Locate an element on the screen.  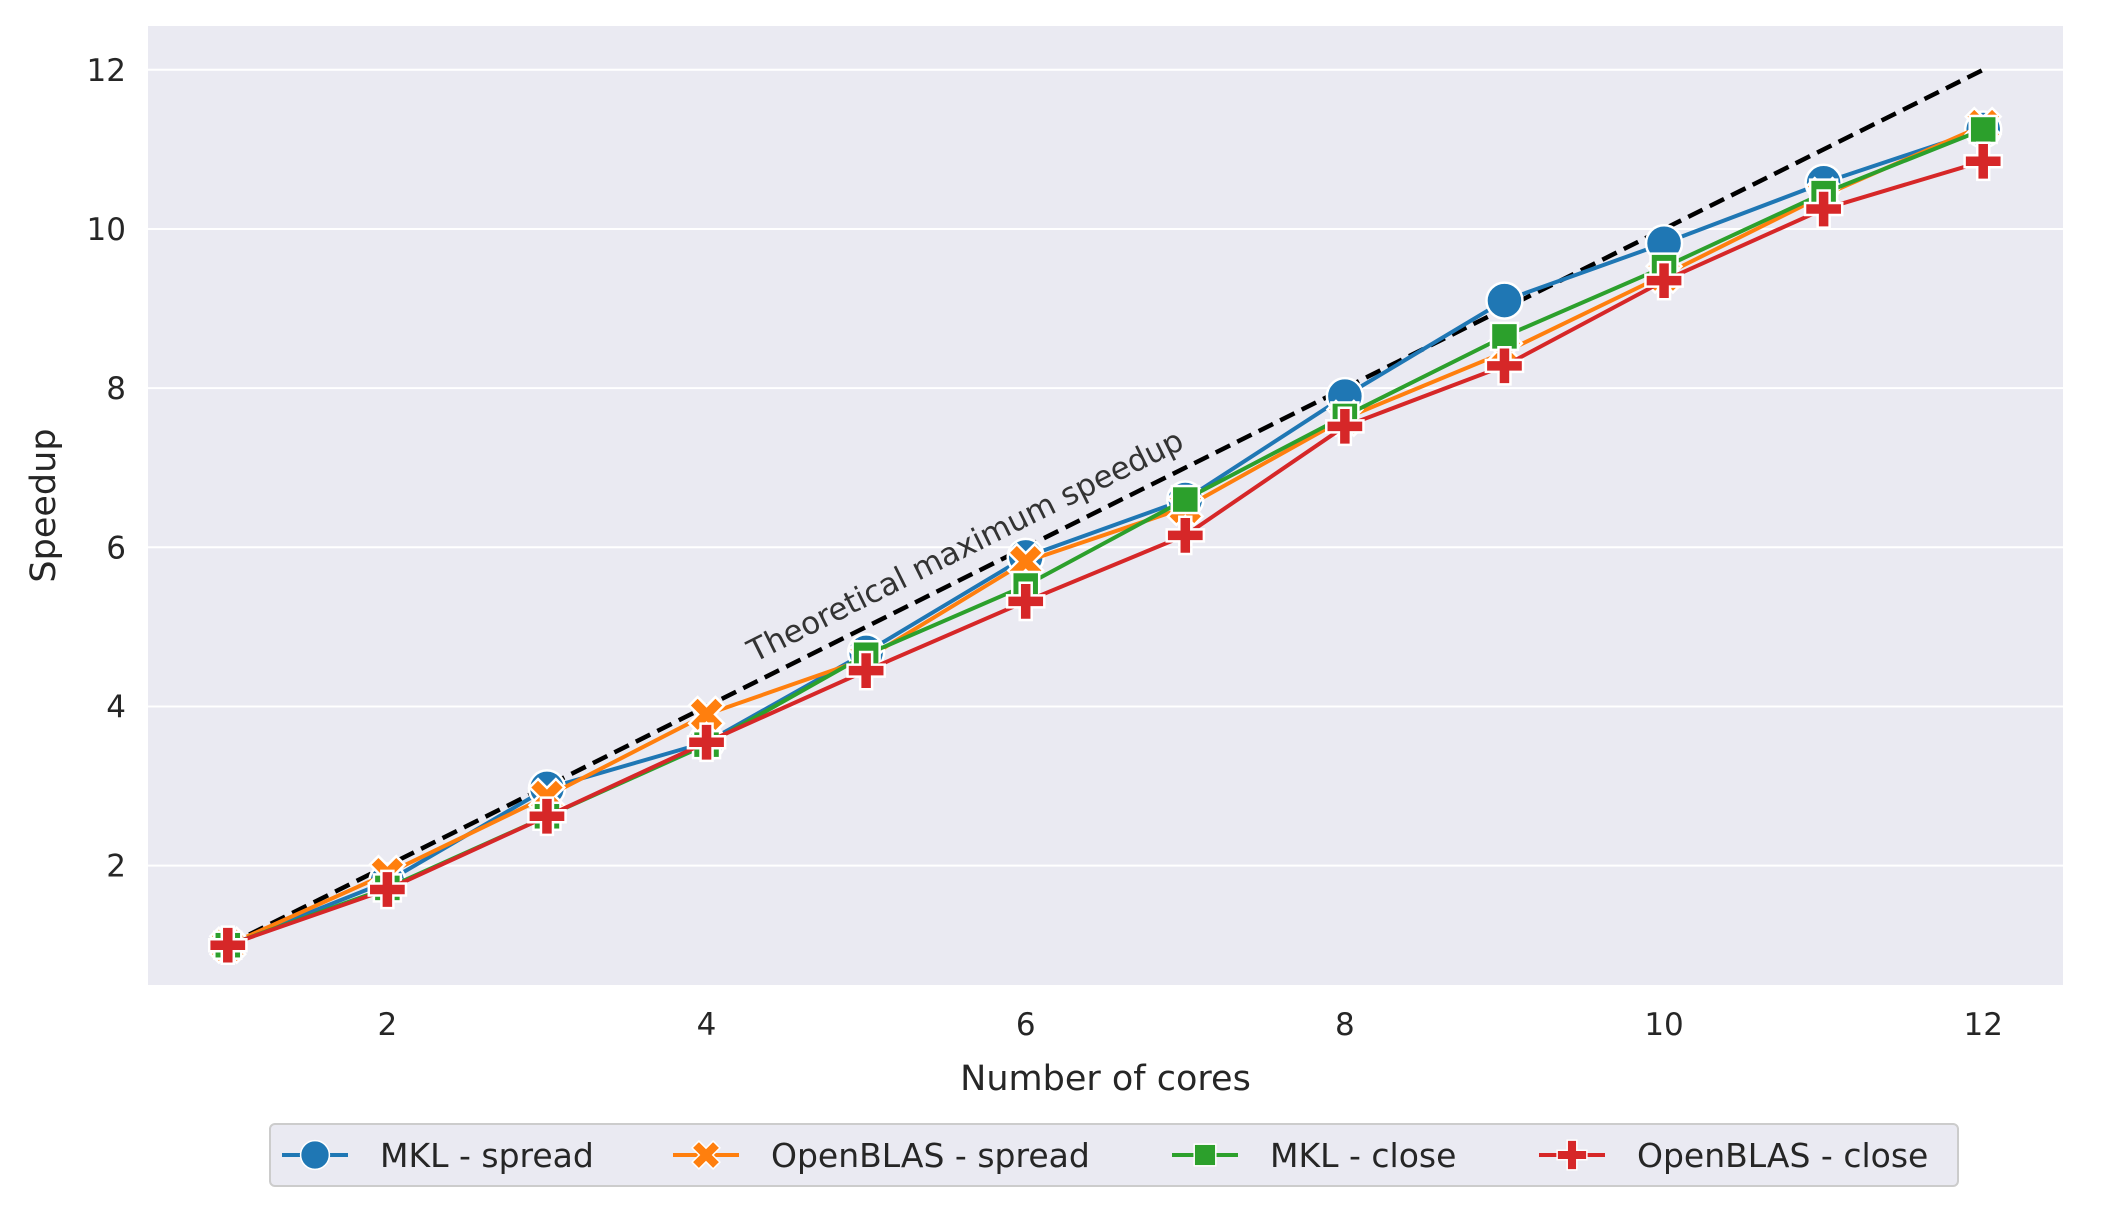
x-axis-title: Number of cores is located at coordinates (1105, 1079).